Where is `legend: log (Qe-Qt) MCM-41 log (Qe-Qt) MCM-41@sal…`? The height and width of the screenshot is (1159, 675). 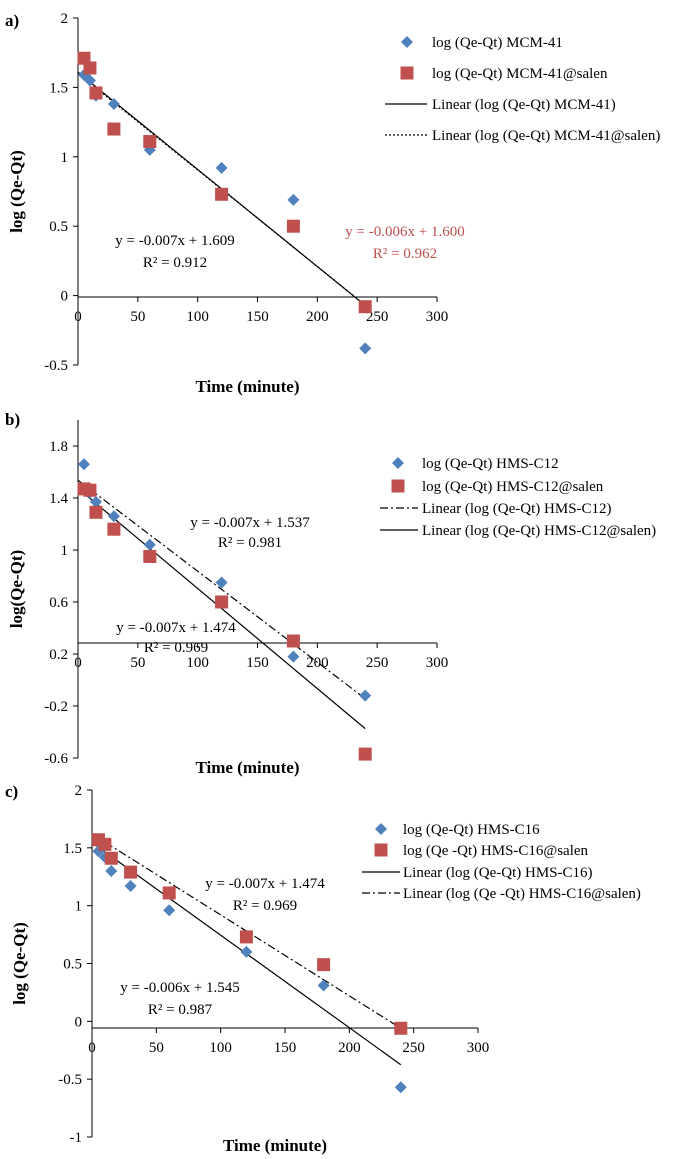 legend: log (Qe-Qt) MCM-41 log (Qe-Qt) MCM-41@sal… is located at coordinates (522, 89).